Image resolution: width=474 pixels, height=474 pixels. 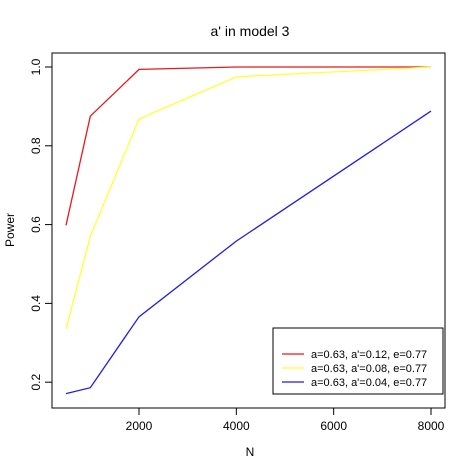 I want to click on y-axis: 0.2 0.4 0.6 0.8 1.0, so click(x=40, y=224).